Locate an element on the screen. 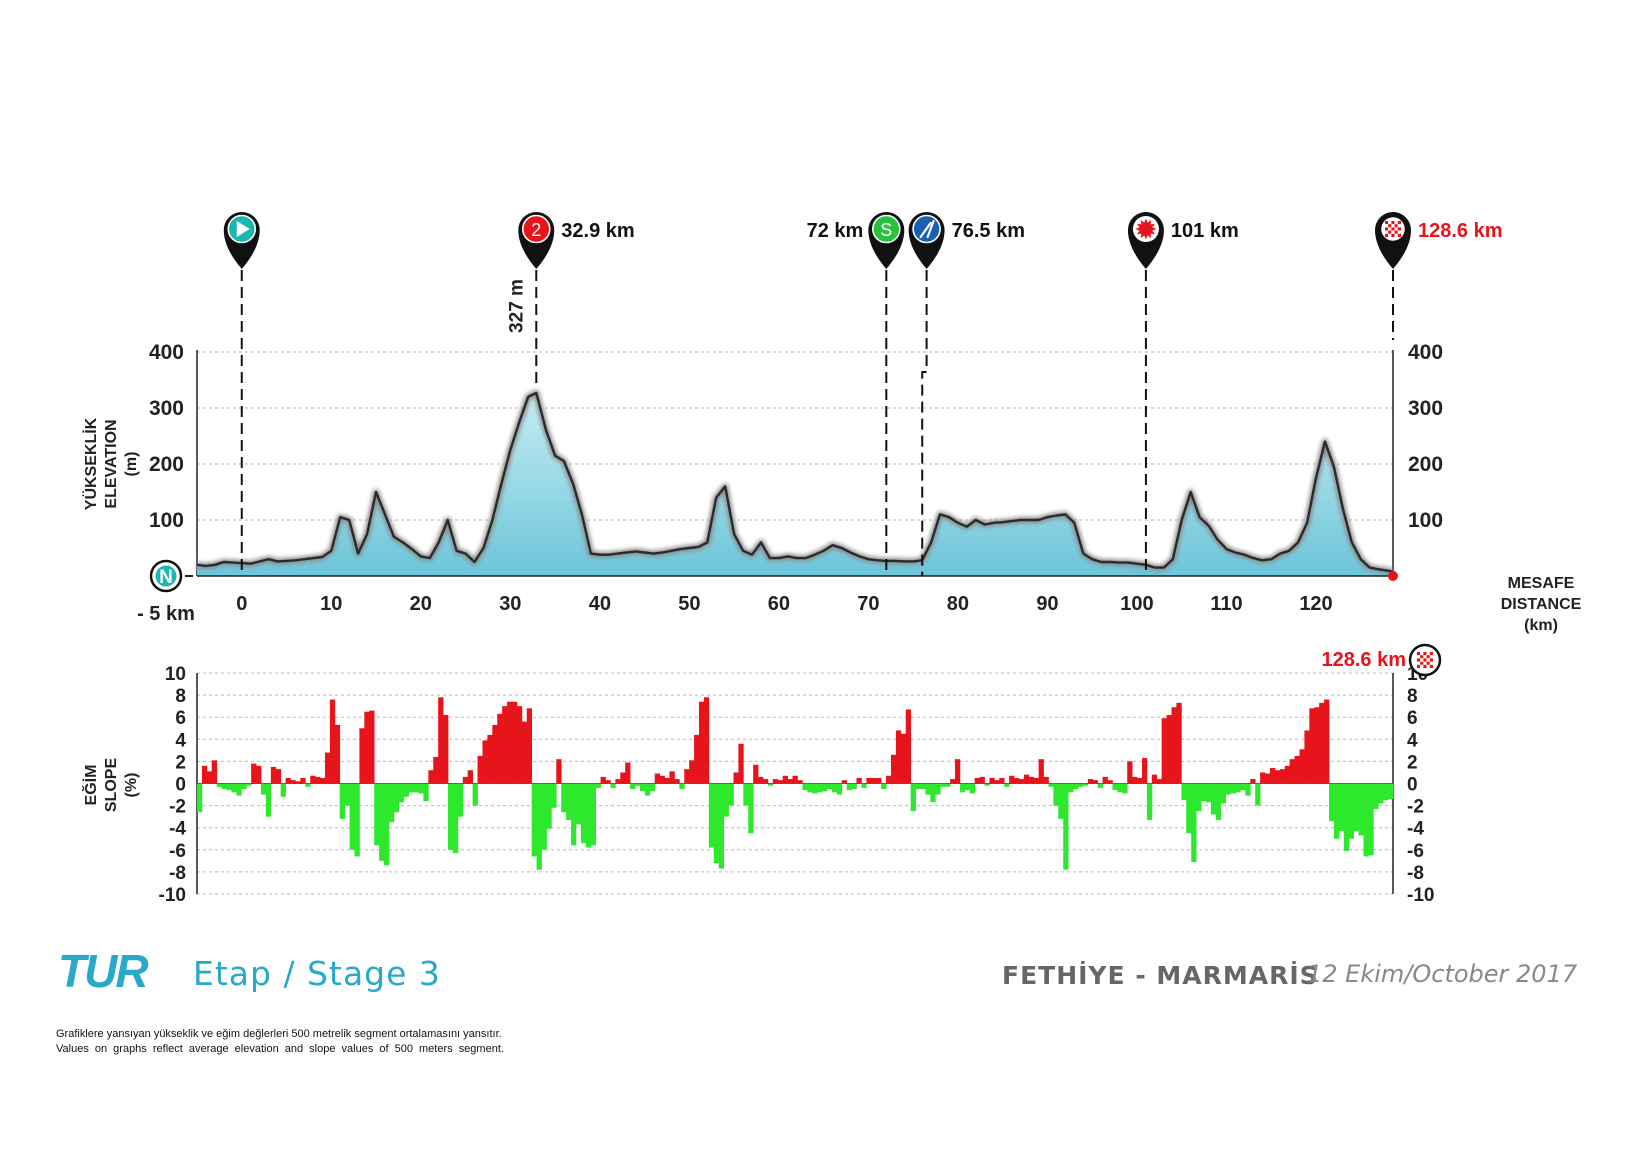  distance-tick-label: 10 is located at coordinates (331, 604).